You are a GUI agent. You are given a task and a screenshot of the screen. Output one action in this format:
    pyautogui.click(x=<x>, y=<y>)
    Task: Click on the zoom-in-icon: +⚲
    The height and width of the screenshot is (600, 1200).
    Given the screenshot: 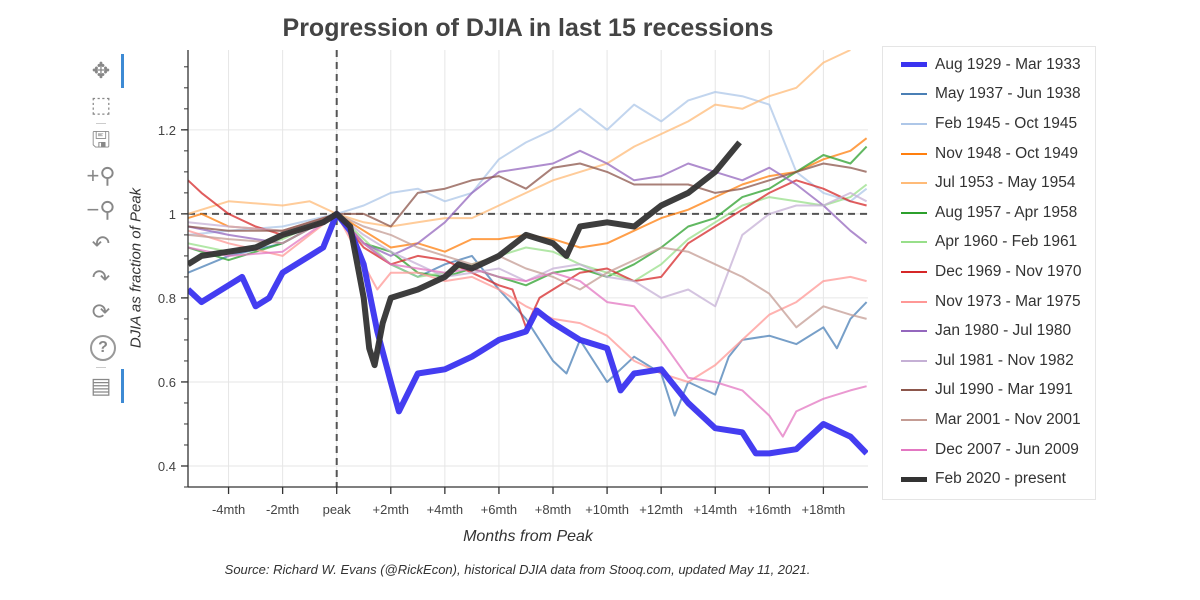 What is the action you would take?
    pyautogui.click(x=101, y=175)
    